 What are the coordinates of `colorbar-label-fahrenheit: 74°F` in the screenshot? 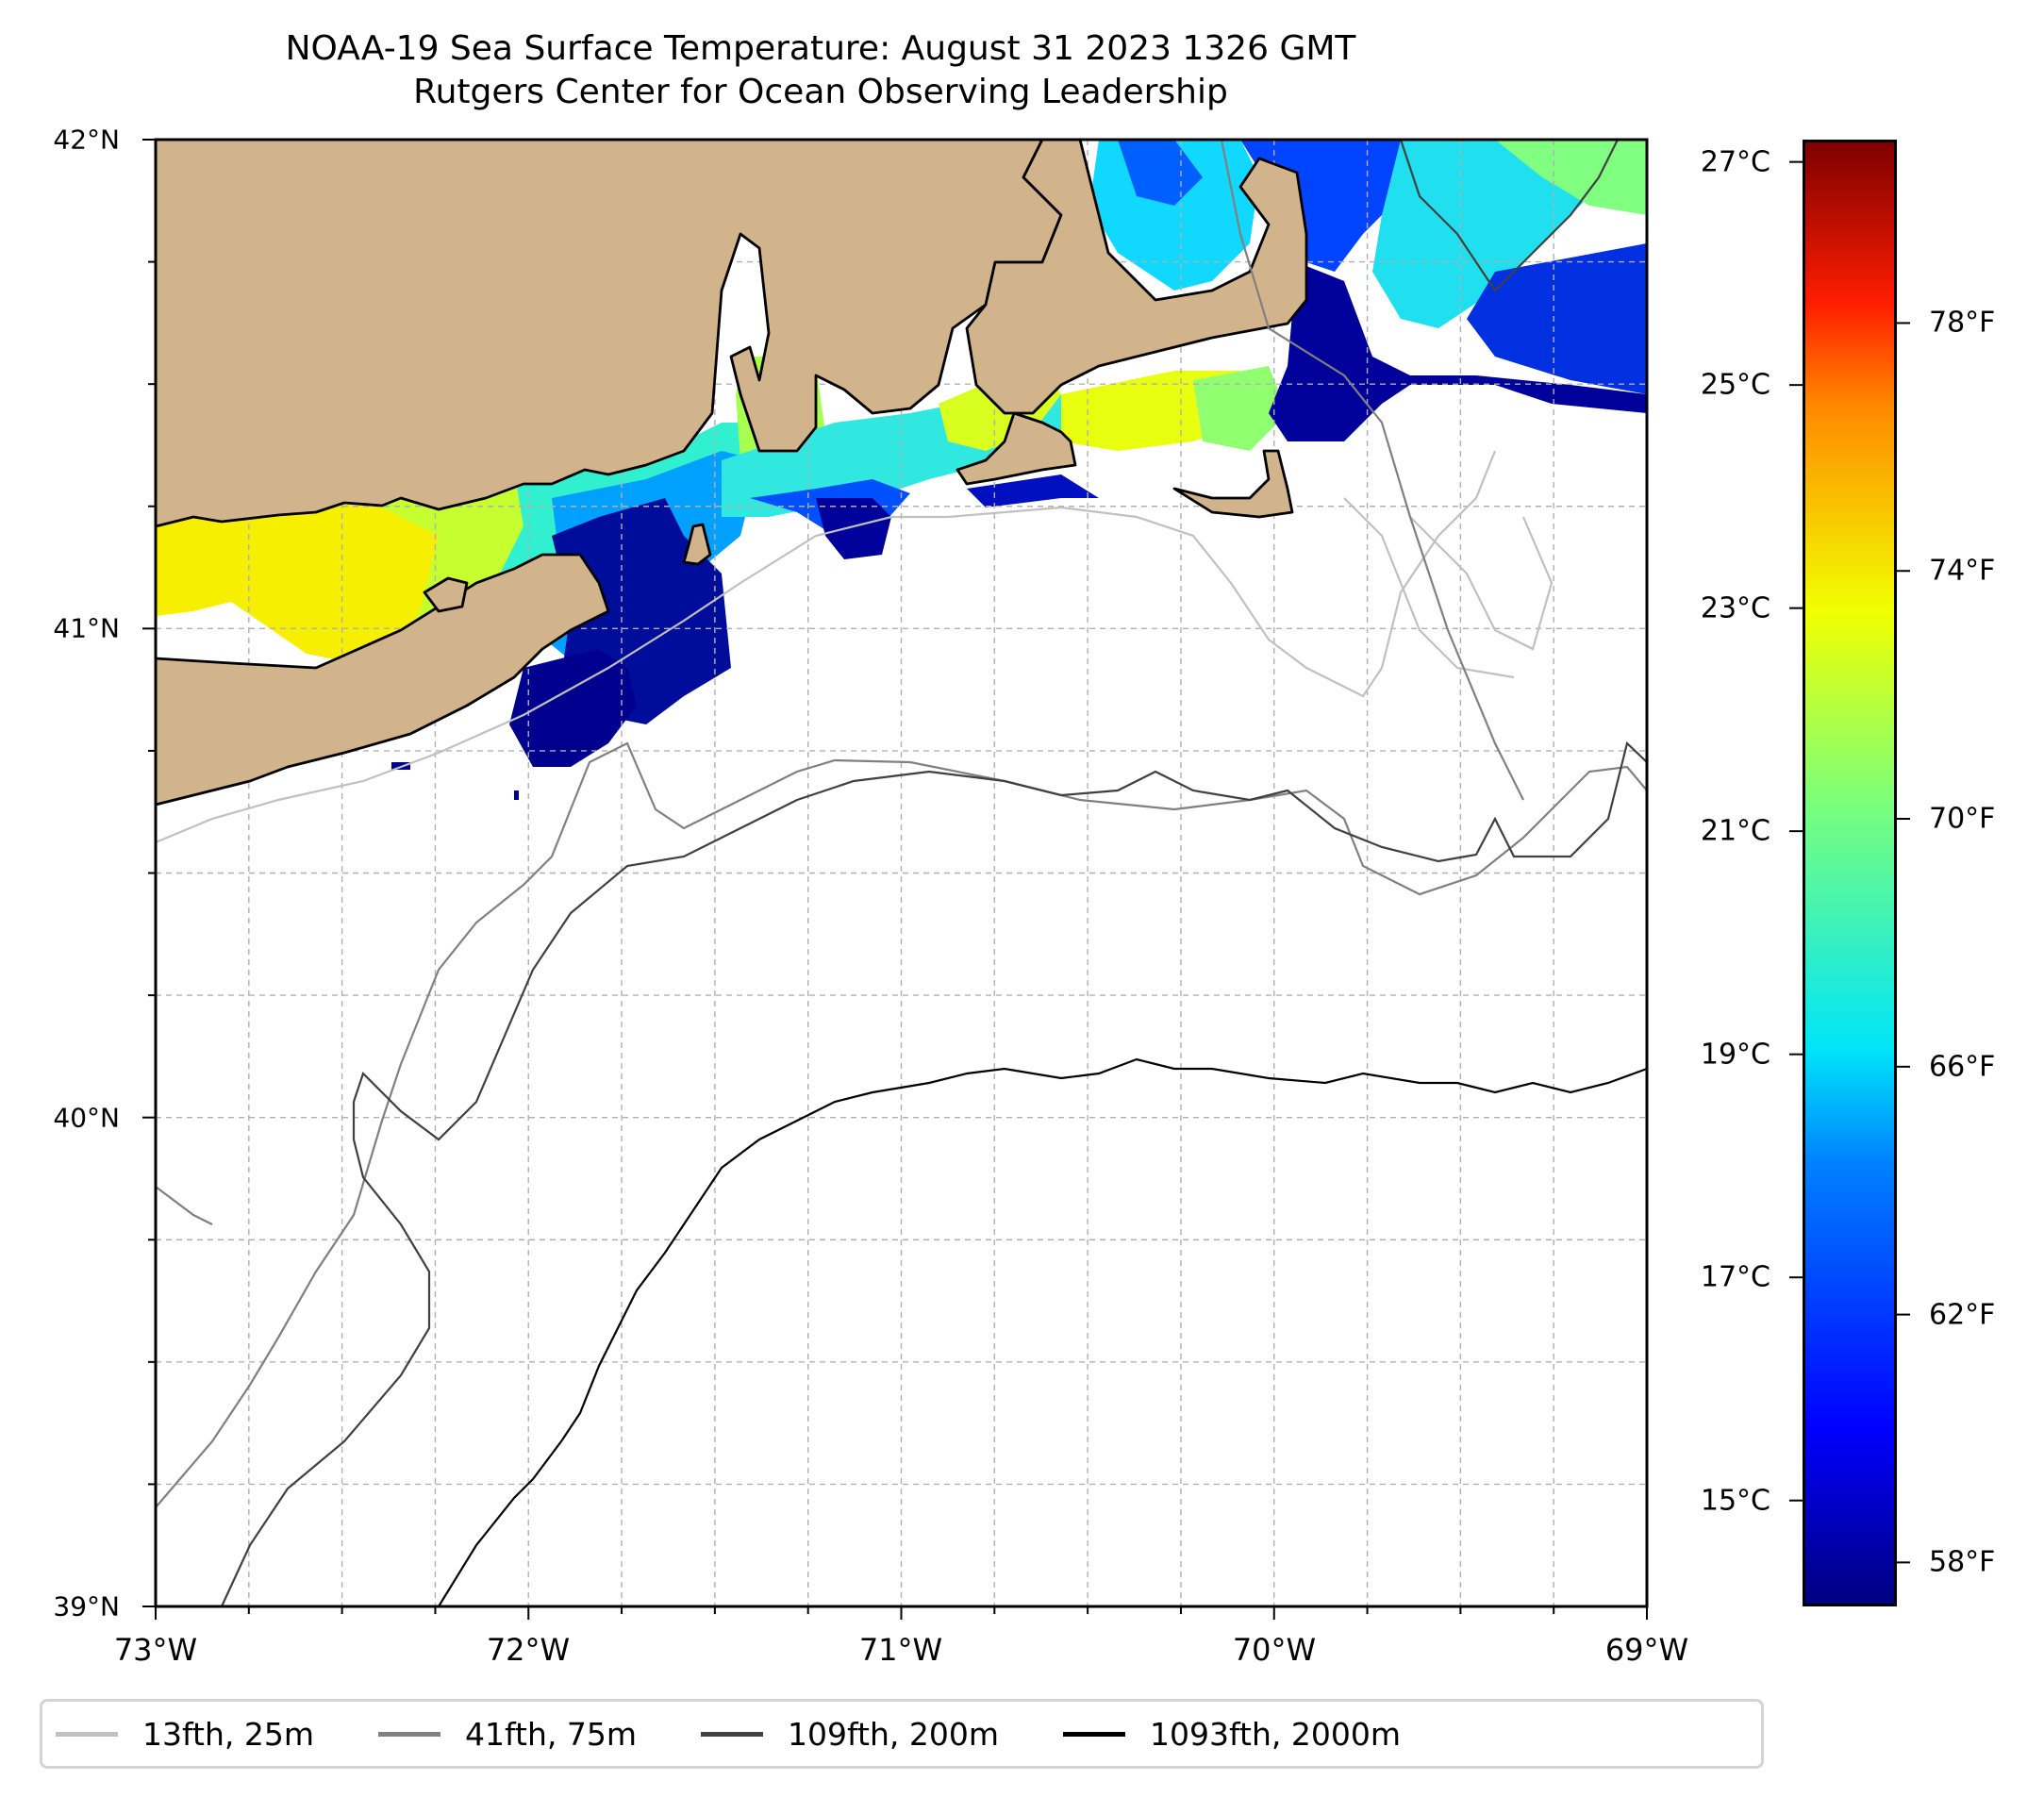 It's located at (1962, 571).